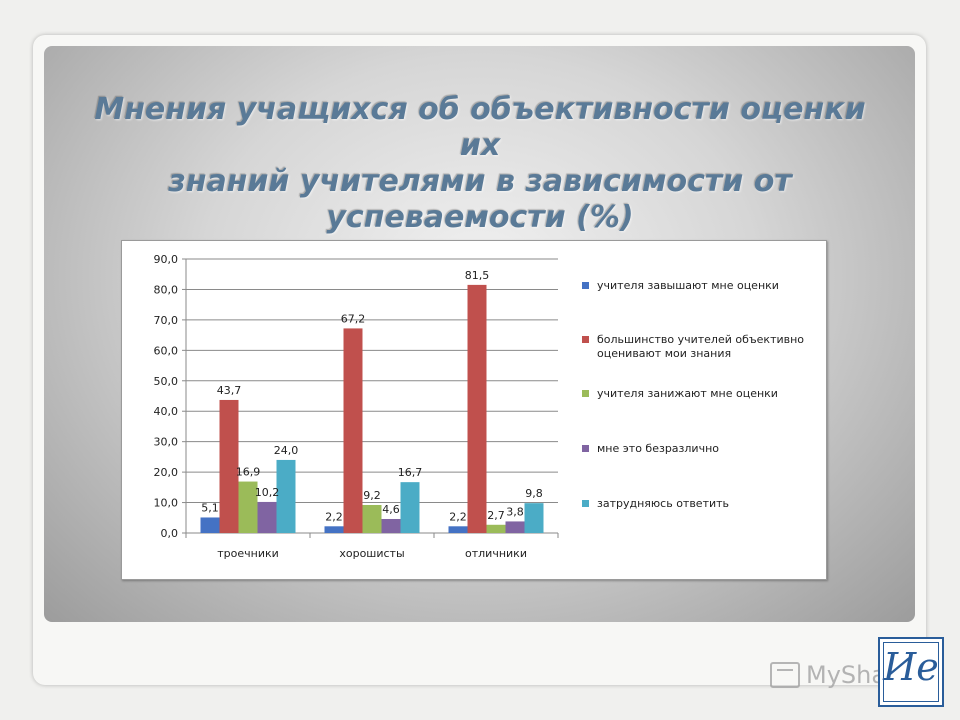 The image size is (960, 720). What do you see at coordinates (496, 553) in the screenshot?
I see `x-category-label: отличники` at bounding box center [496, 553].